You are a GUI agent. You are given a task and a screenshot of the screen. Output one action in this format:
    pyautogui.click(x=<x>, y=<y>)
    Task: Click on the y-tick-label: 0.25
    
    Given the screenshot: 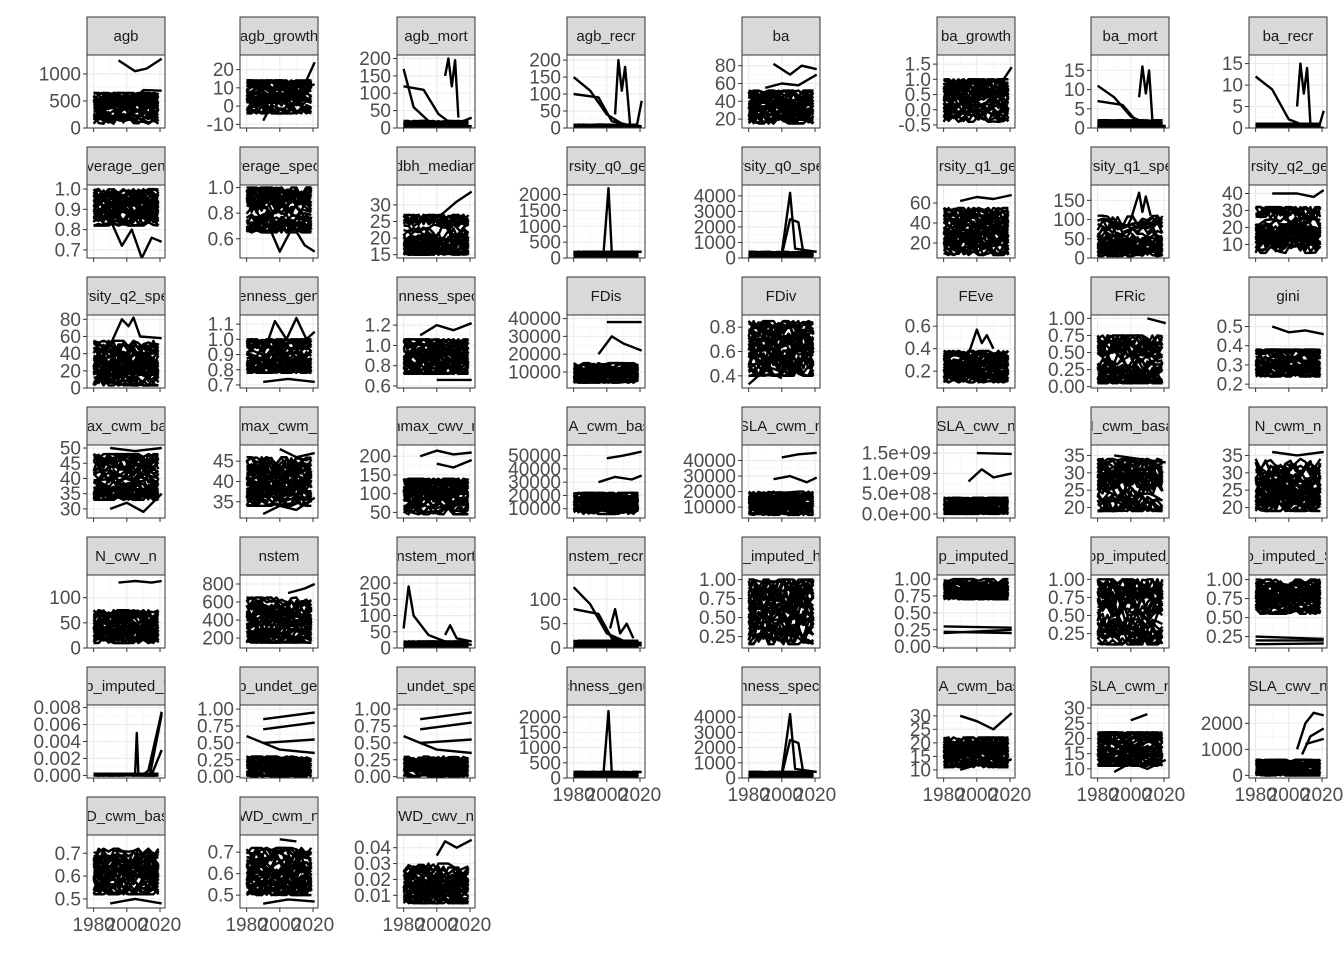 What is the action you would take?
    pyautogui.click(x=1066, y=370)
    